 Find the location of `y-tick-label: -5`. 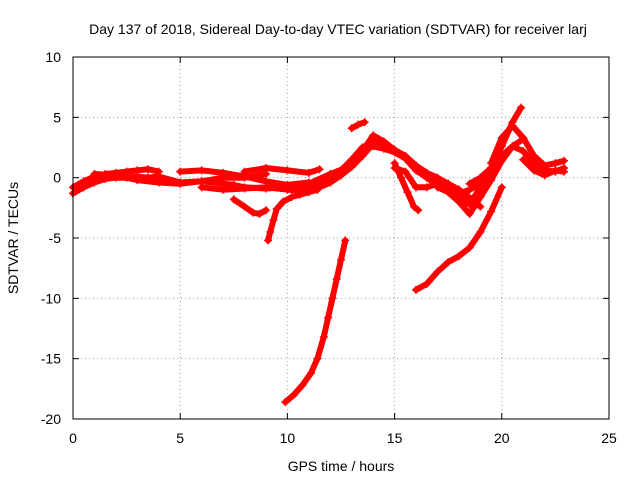

y-tick-label: -5 is located at coordinates (55, 238).